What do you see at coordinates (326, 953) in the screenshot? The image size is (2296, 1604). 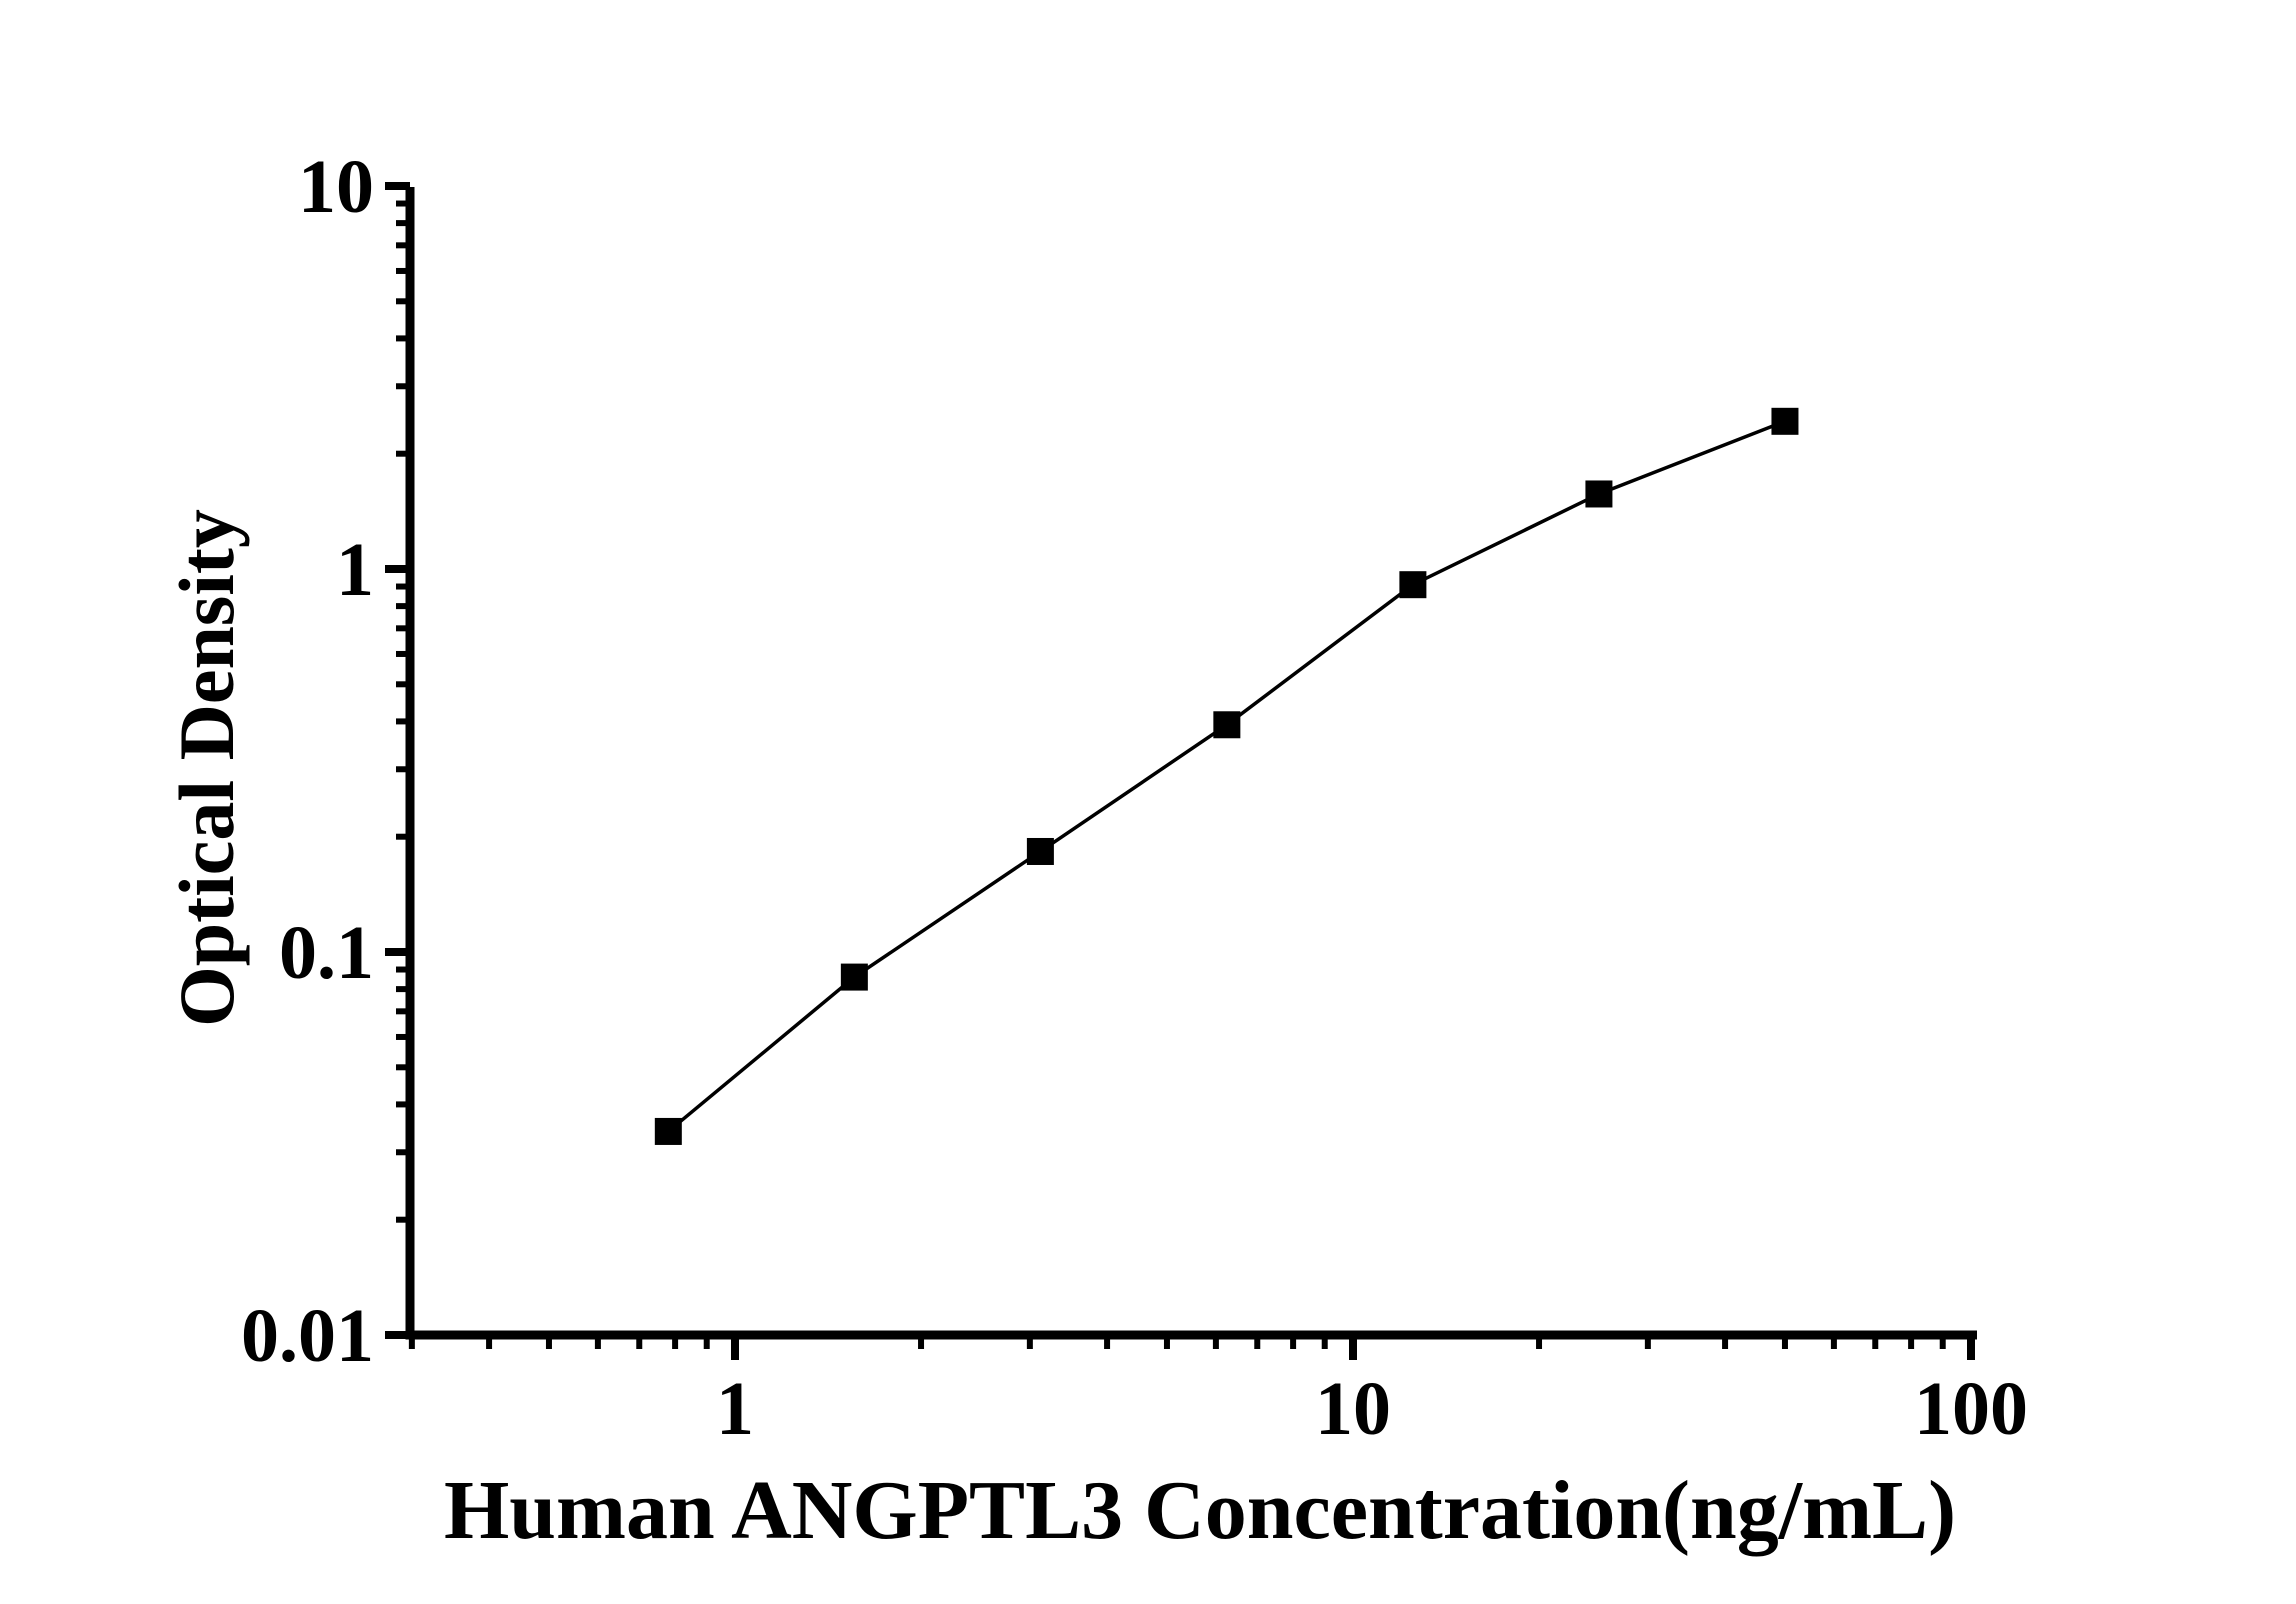 I see `y-tick-label: 0.1` at bounding box center [326, 953].